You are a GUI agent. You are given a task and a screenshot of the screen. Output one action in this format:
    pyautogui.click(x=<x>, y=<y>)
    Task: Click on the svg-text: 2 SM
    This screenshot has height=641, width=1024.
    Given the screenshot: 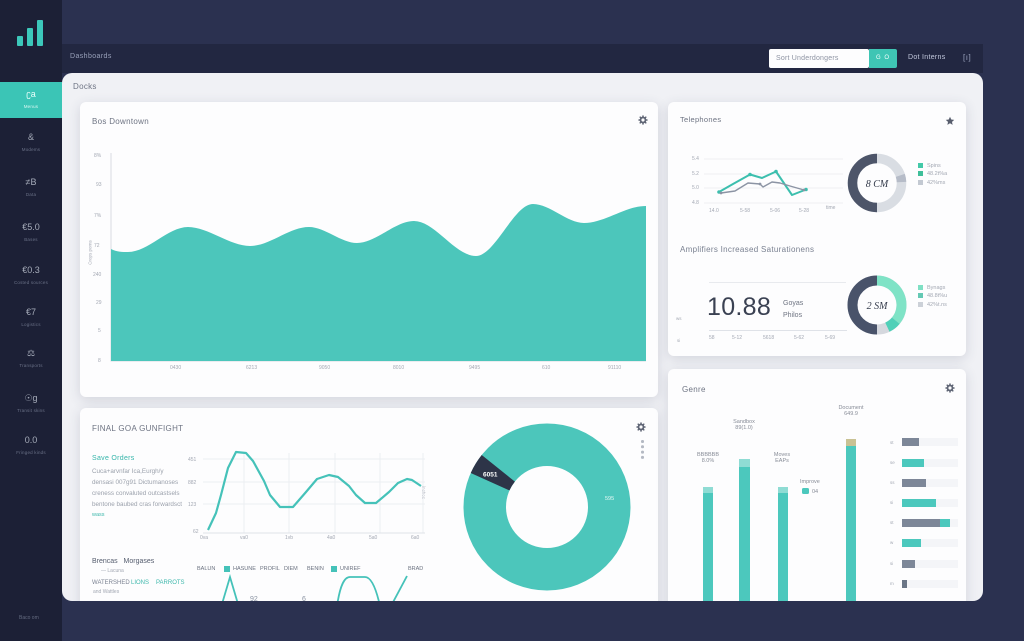 What is the action you would take?
    pyautogui.click(x=878, y=306)
    